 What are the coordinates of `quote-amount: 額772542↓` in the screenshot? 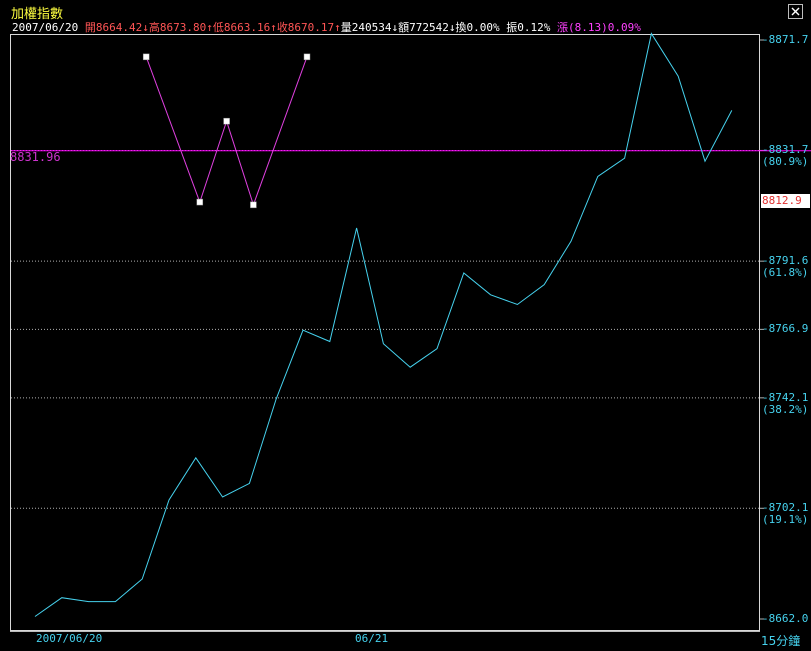 It's located at (427, 27).